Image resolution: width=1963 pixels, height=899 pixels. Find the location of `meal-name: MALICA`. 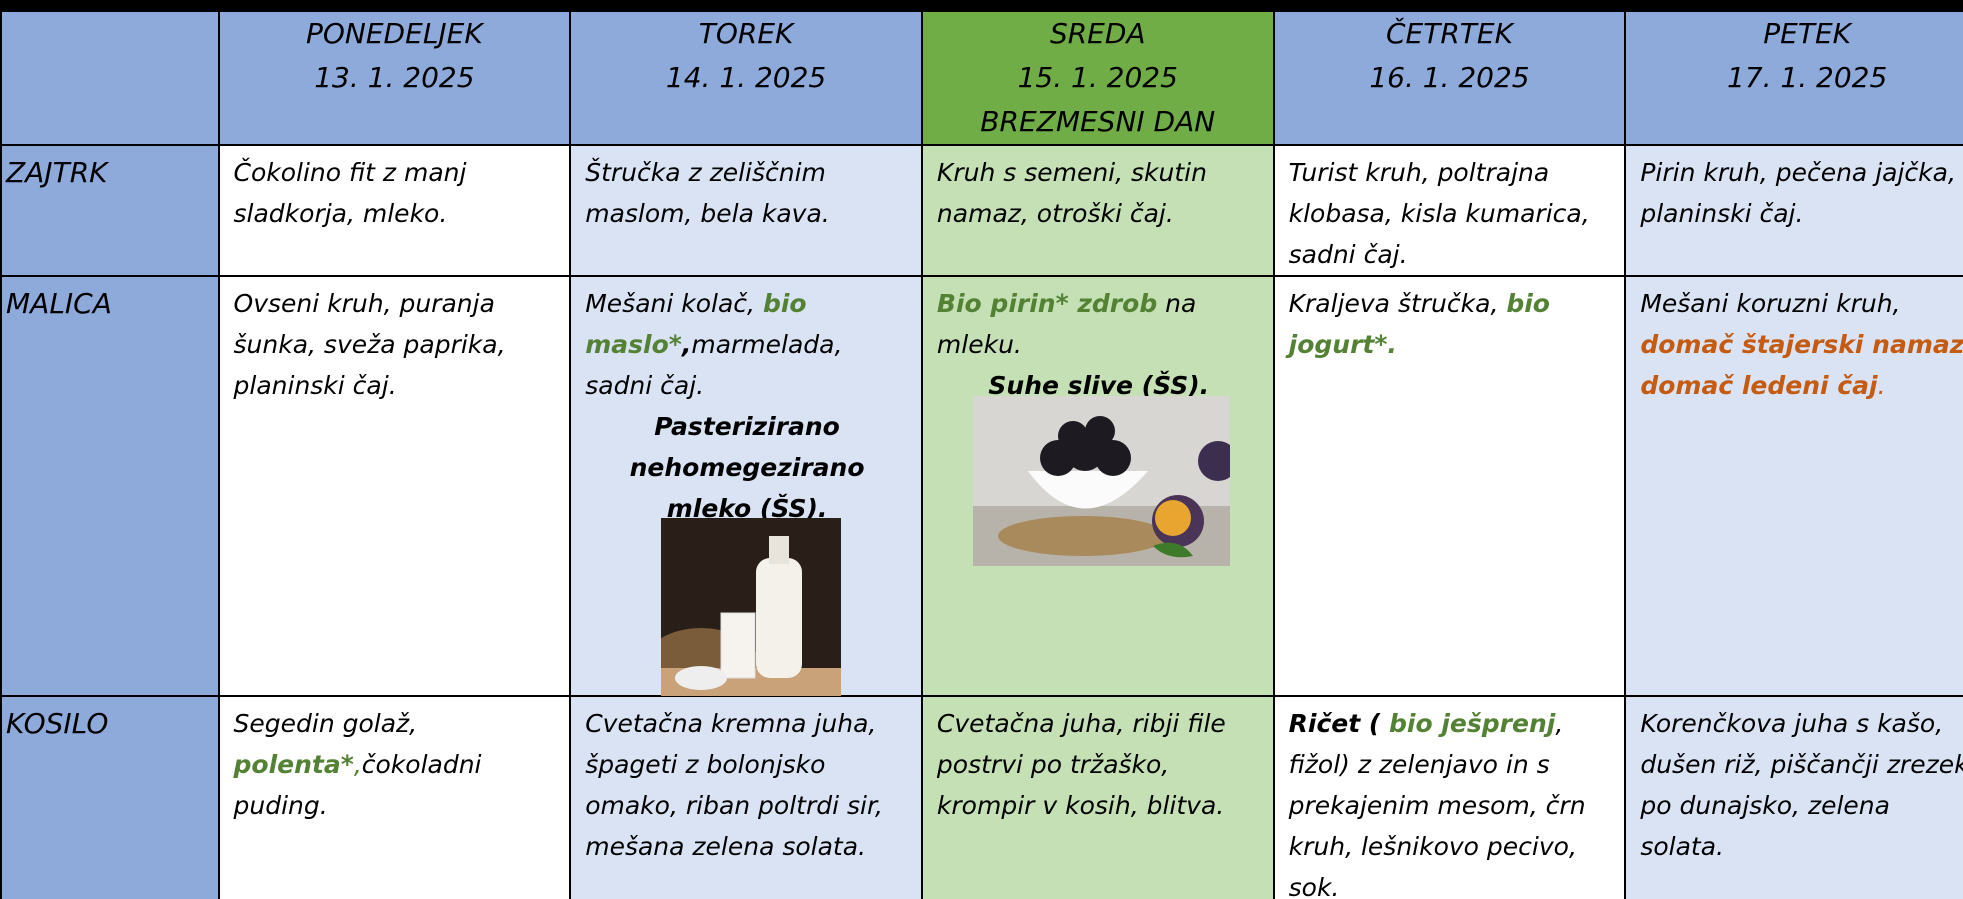

meal-name: MALICA is located at coordinates (110, 486).